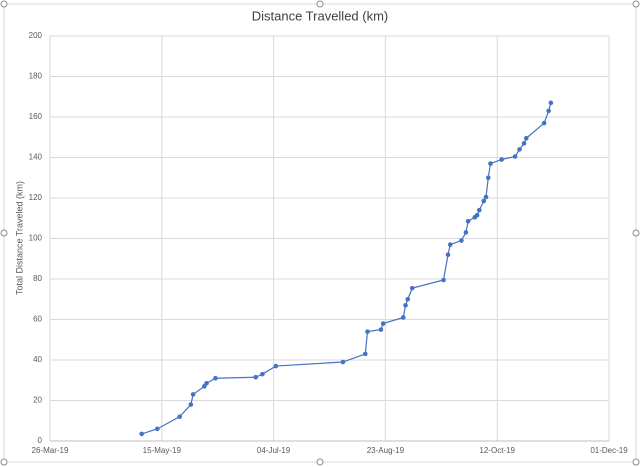  What do you see at coordinates (274, 450) in the screenshot?
I see `x-tick-label: 04-Jul-19` at bounding box center [274, 450].